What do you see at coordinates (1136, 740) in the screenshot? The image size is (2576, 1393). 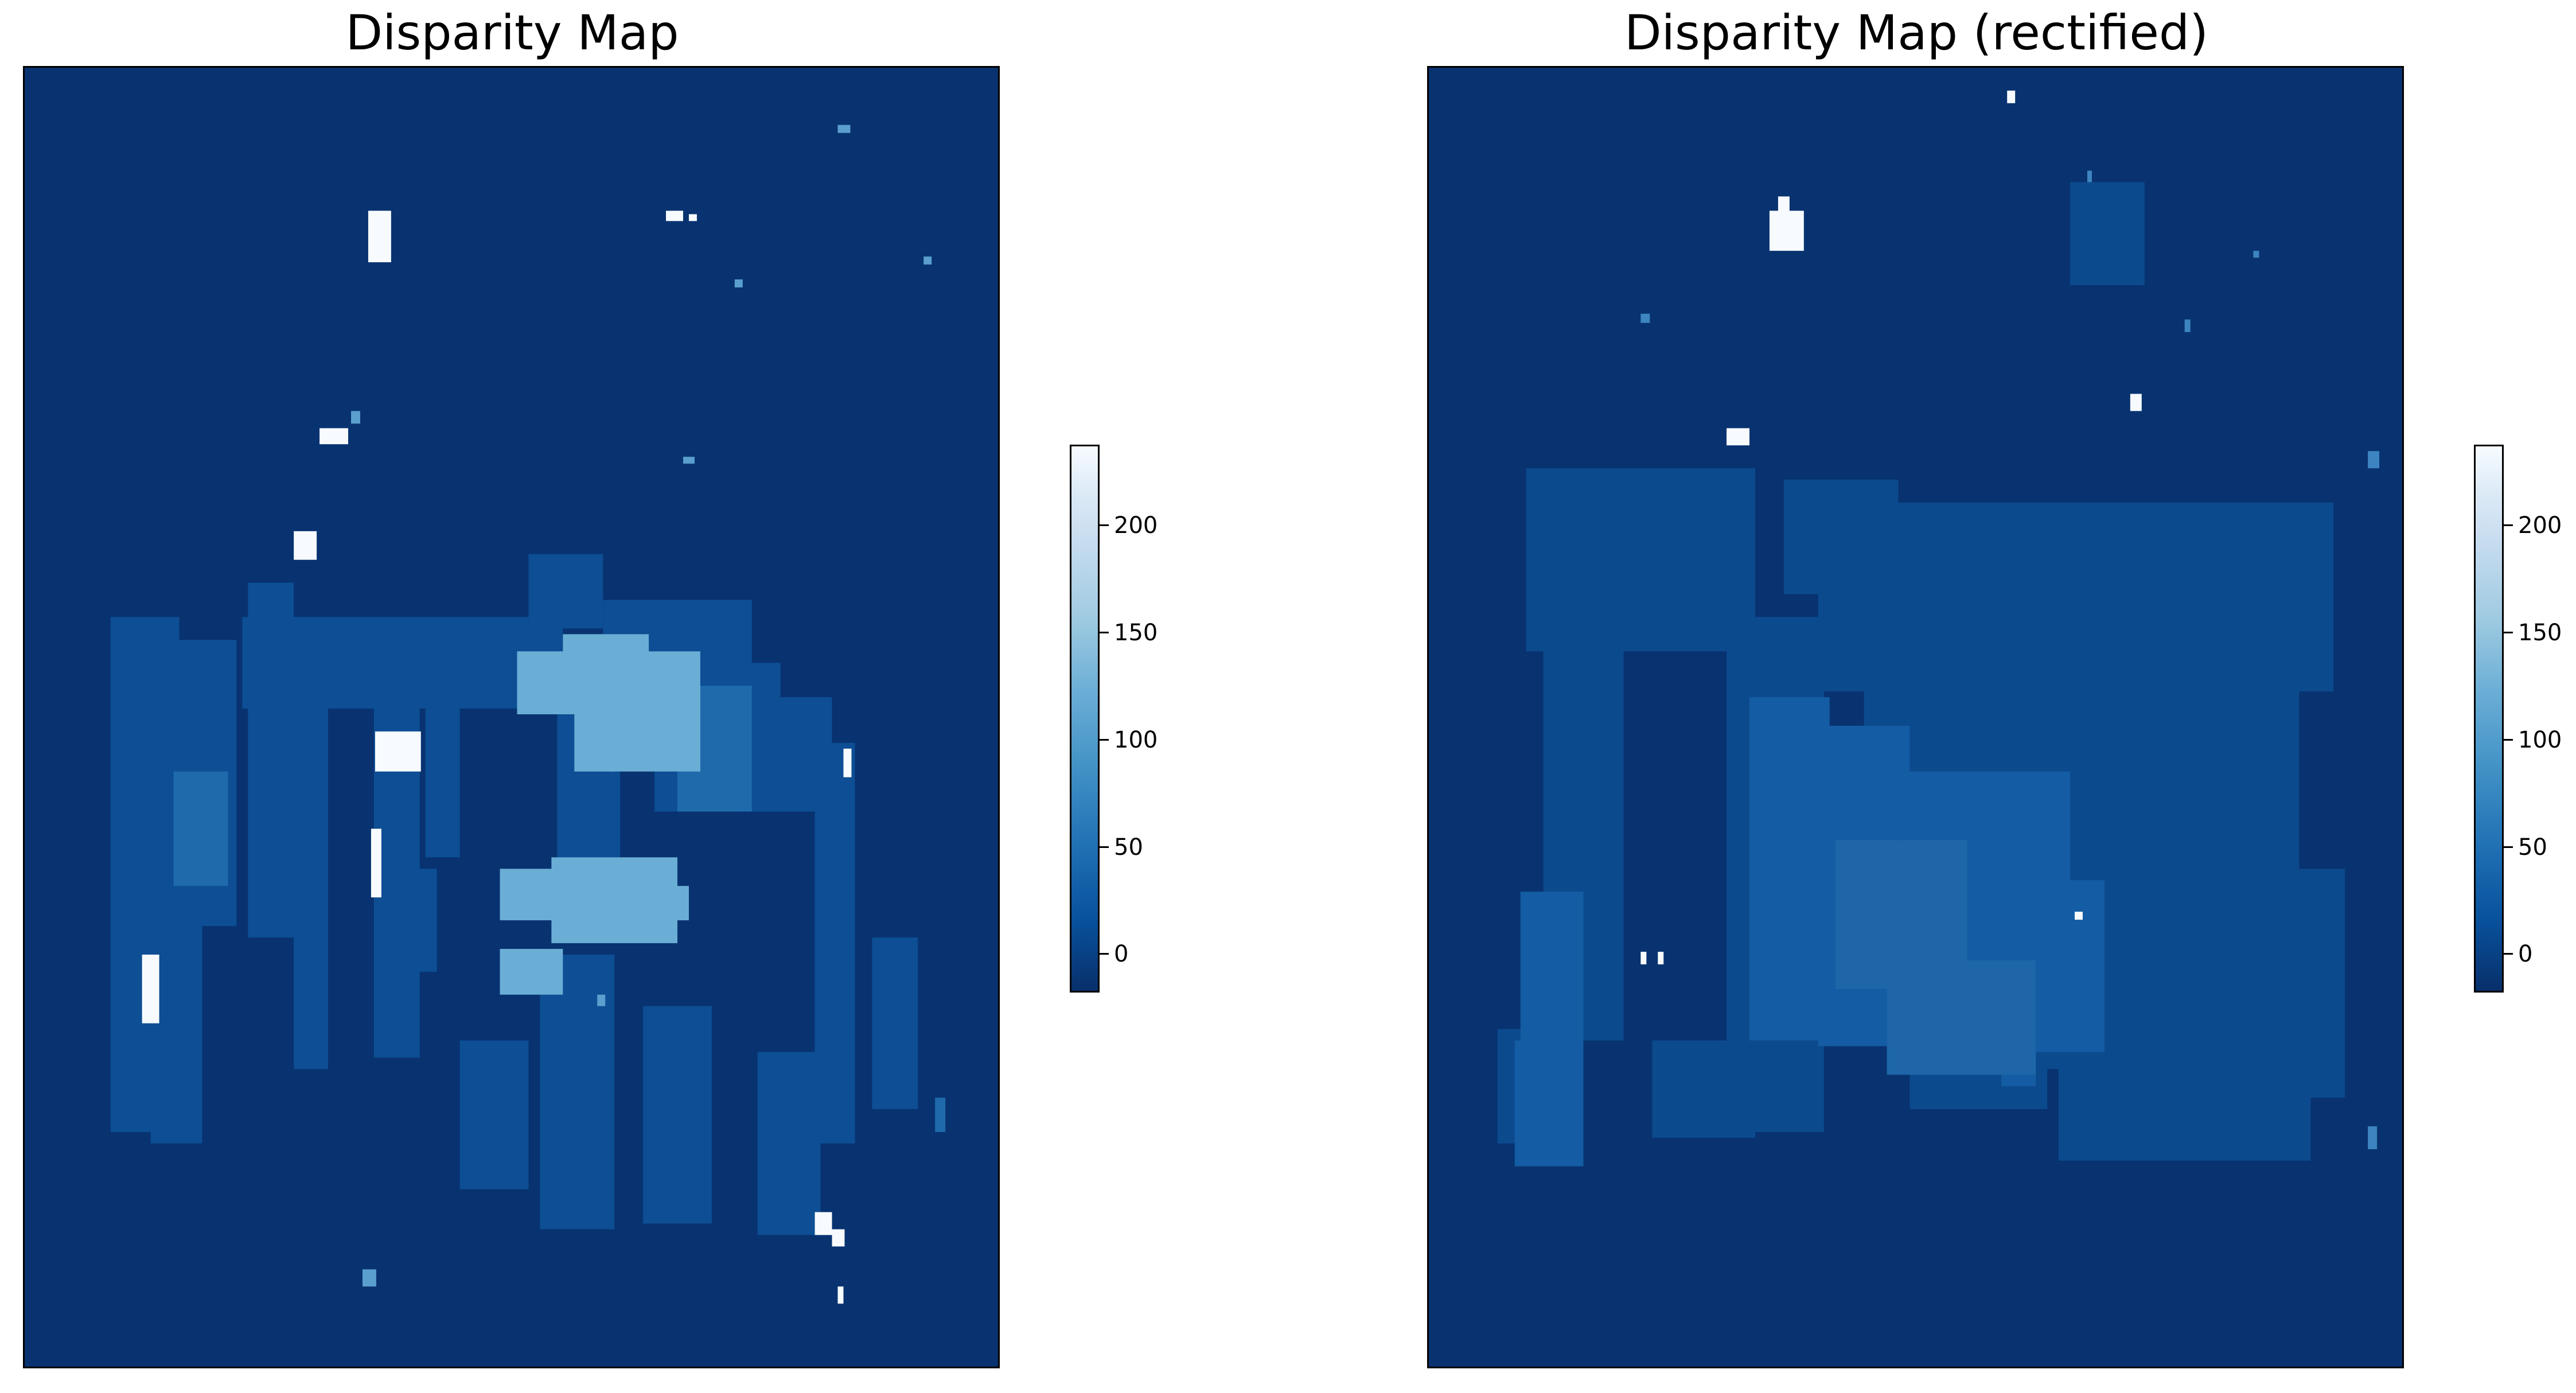 I see `left-colorbar-label-100: 100` at bounding box center [1136, 740].